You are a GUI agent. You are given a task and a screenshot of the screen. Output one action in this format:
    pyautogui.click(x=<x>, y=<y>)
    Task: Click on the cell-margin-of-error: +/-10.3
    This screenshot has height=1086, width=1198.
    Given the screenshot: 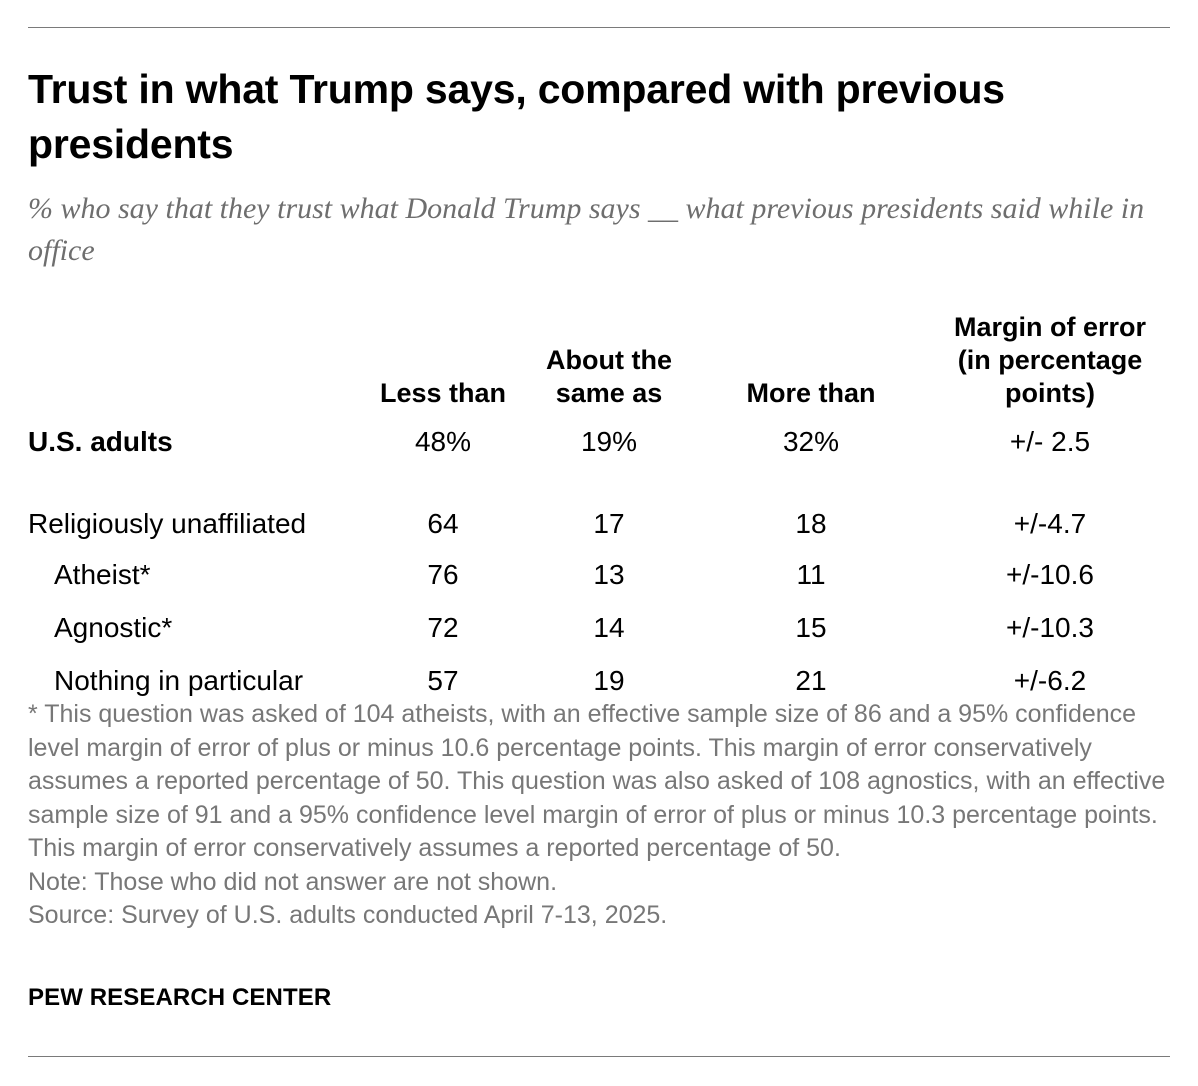 What is the action you would take?
    pyautogui.click(x=1050, y=627)
    